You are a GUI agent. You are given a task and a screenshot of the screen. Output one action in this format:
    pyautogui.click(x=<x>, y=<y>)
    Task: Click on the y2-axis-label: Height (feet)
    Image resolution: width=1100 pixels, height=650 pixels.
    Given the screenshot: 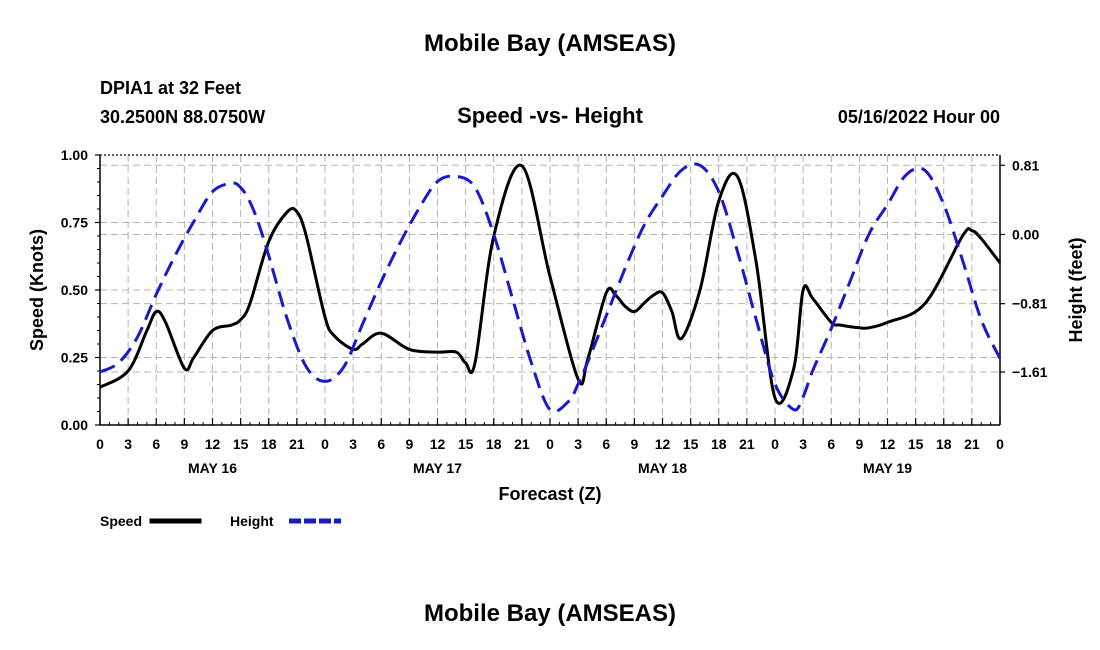 What is the action you would take?
    pyautogui.click(x=1076, y=290)
    